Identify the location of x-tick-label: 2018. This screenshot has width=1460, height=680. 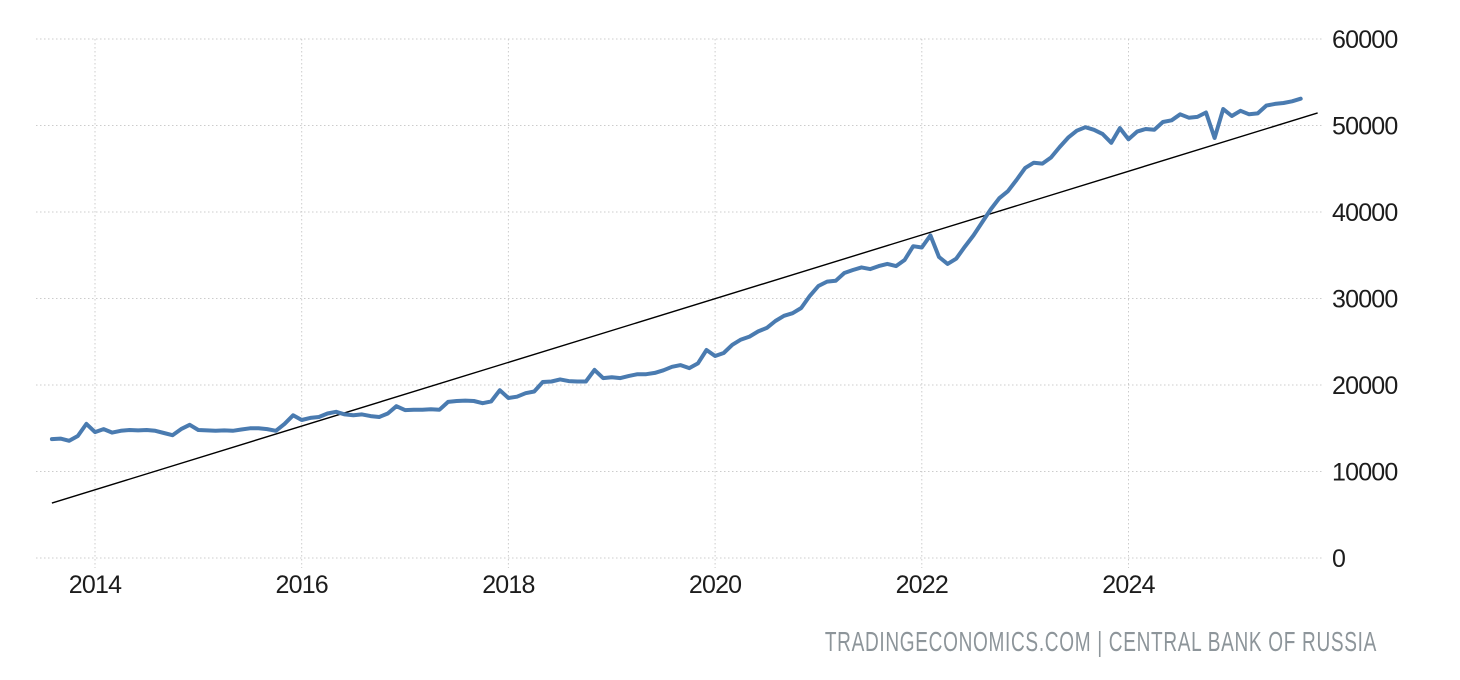
(508, 585).